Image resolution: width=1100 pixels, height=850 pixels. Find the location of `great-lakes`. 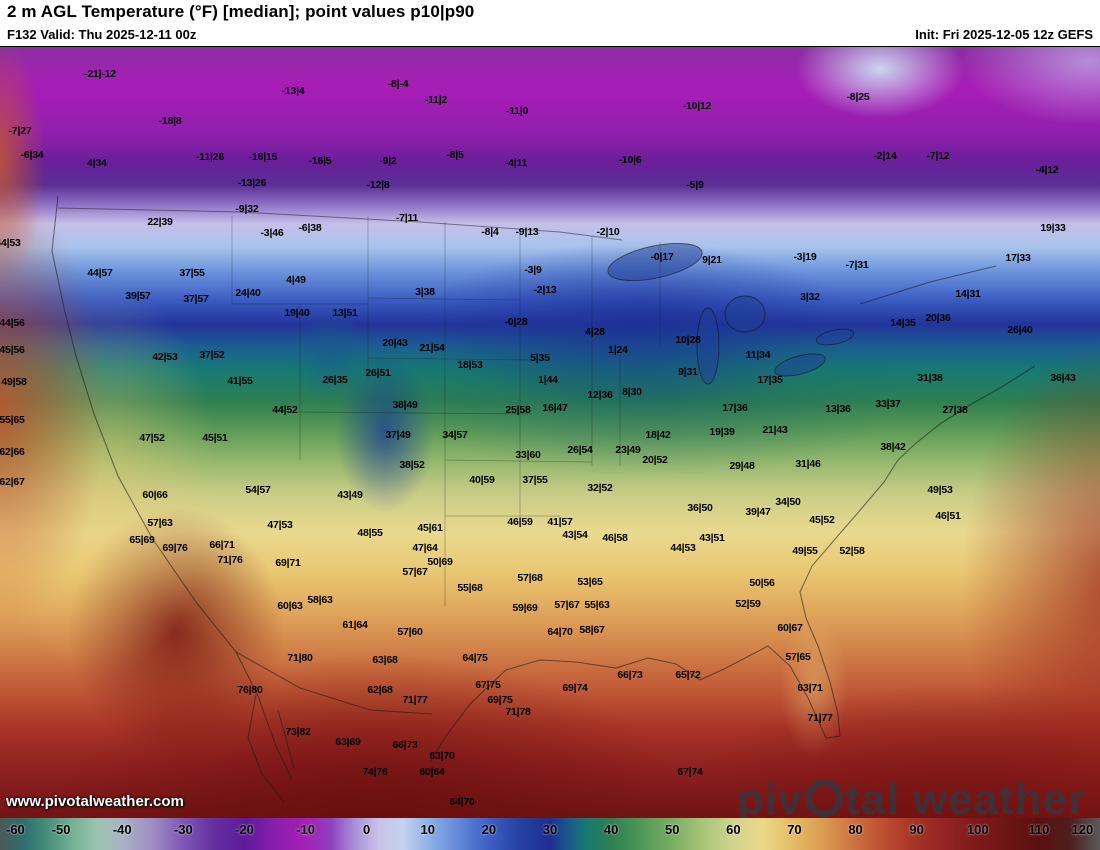

great-lakes is located at coordinates (731, 313).